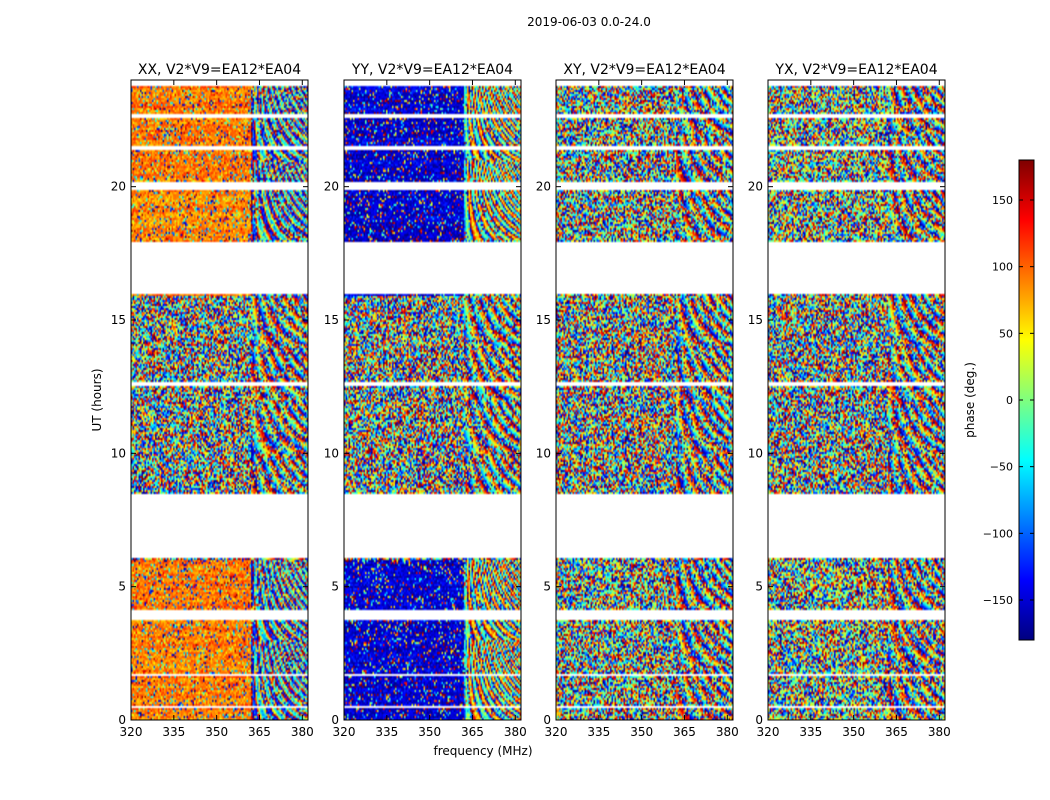 The width and height of the screenshot is (1050, 800). I want to click on colorbar-tick-label: 100, so click(1002, 267).